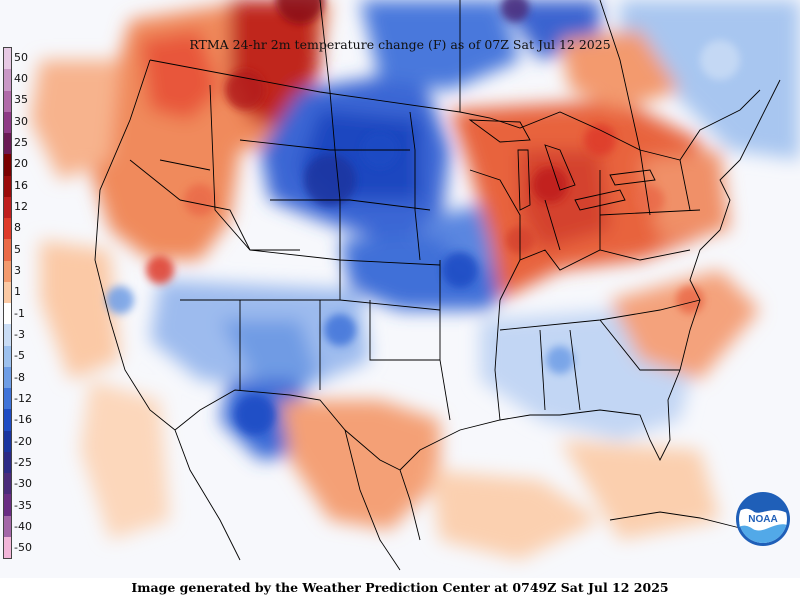  Describe the element at coordinates (21, 206) in the screenshot. I see `legend-label: 12` at that location.